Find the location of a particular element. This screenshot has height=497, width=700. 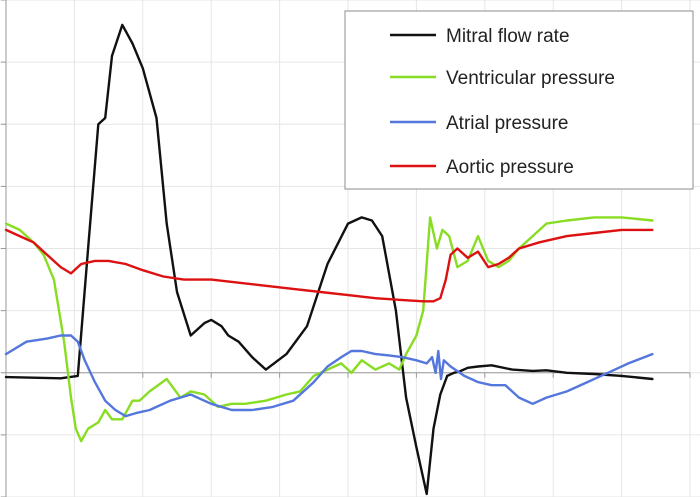

legend-label-ventricular-pressure: Ventricular pressure is located at coordinates (530, 78).